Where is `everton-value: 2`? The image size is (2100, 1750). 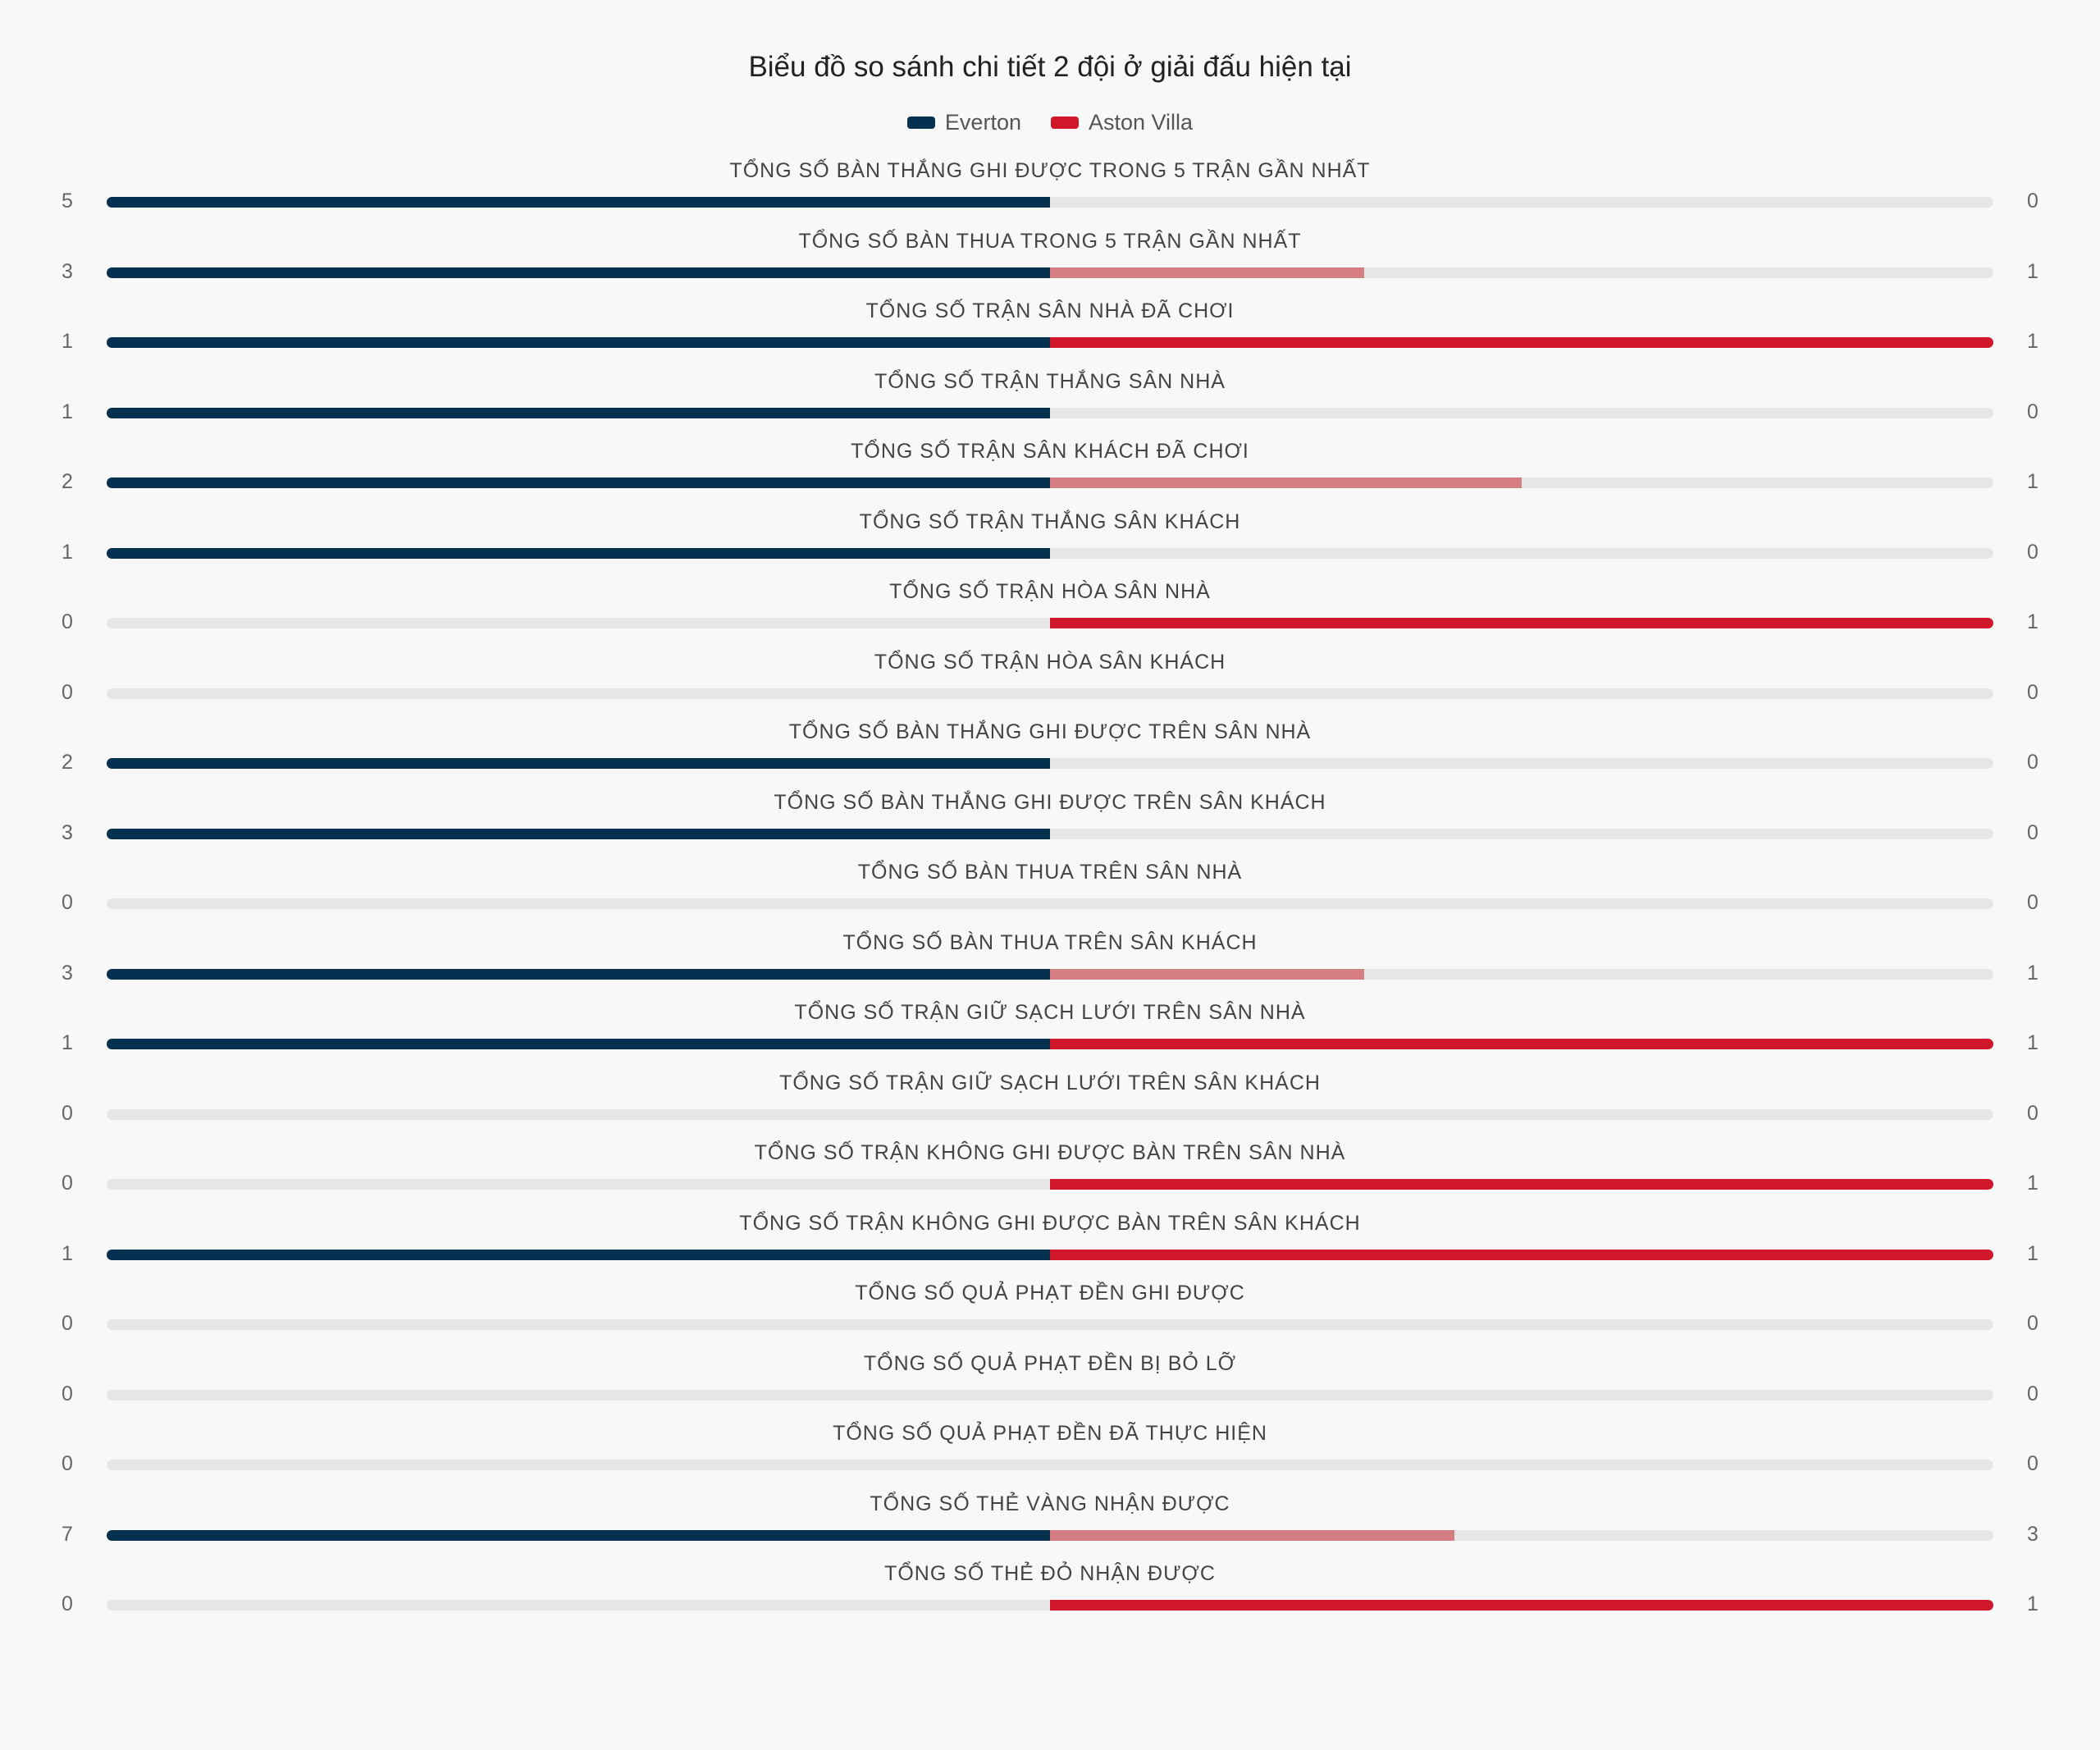 everton-value: 2 is located at coordinates (67, 762).